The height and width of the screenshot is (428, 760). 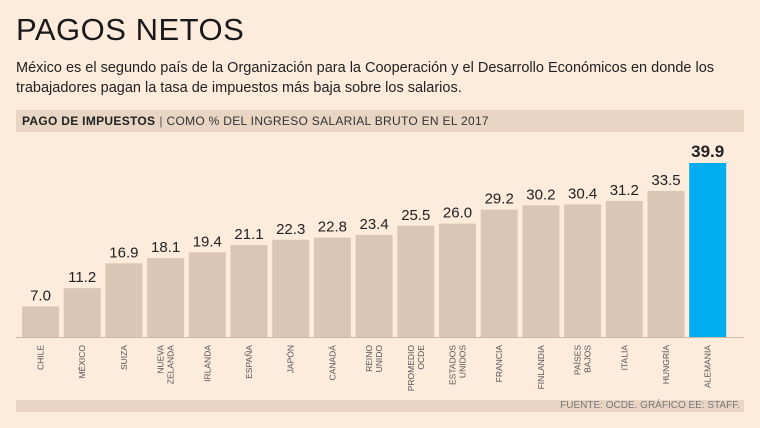 What do you see at coordinates (540, 194) in the screenshot?
I see `data-label: 30.2` at bounding box center [540, 194].